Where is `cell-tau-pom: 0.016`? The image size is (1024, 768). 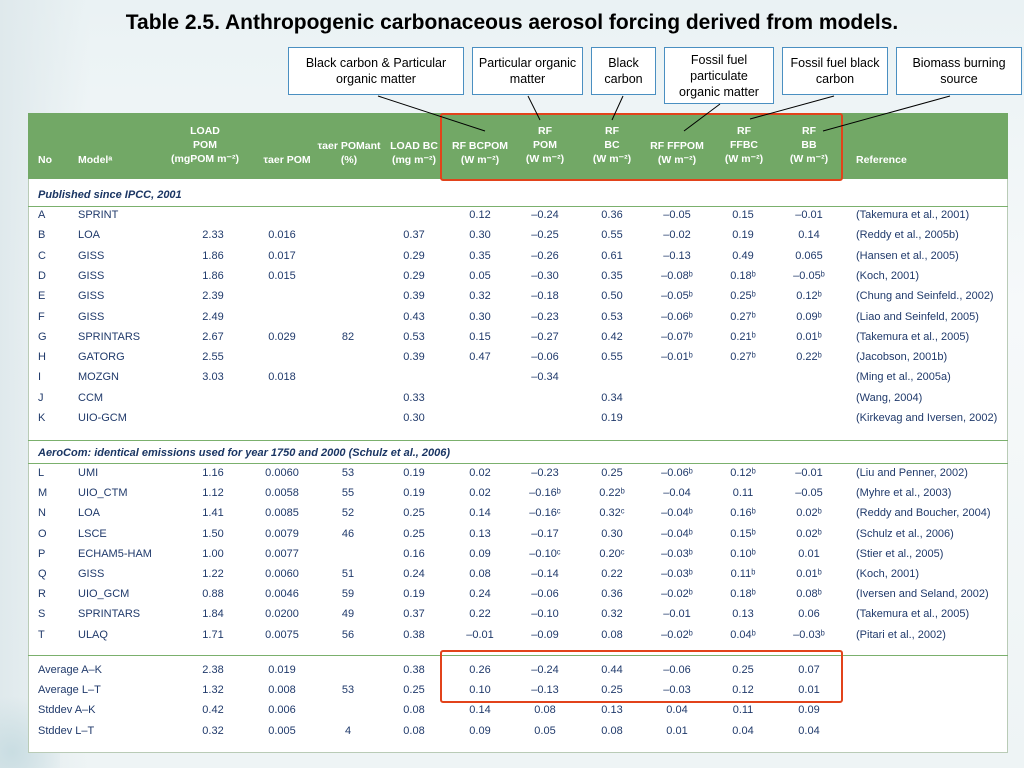 cell-tau-pom: 0.016 is located at coordinates (282, 235).